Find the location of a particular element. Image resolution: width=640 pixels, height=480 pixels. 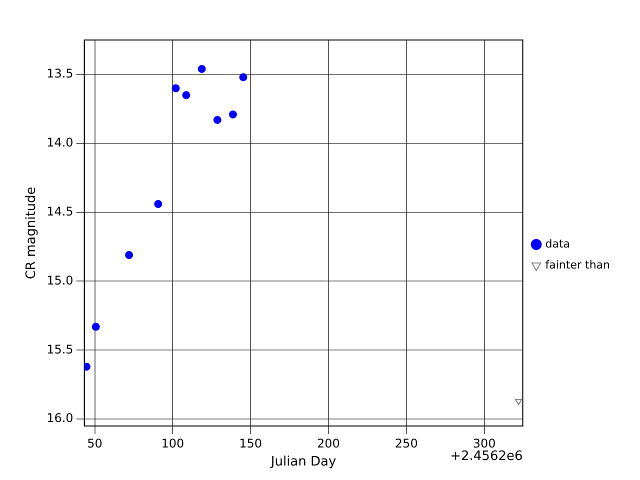

y-tick-label: 13.5 is located at coordinates (60, 73).